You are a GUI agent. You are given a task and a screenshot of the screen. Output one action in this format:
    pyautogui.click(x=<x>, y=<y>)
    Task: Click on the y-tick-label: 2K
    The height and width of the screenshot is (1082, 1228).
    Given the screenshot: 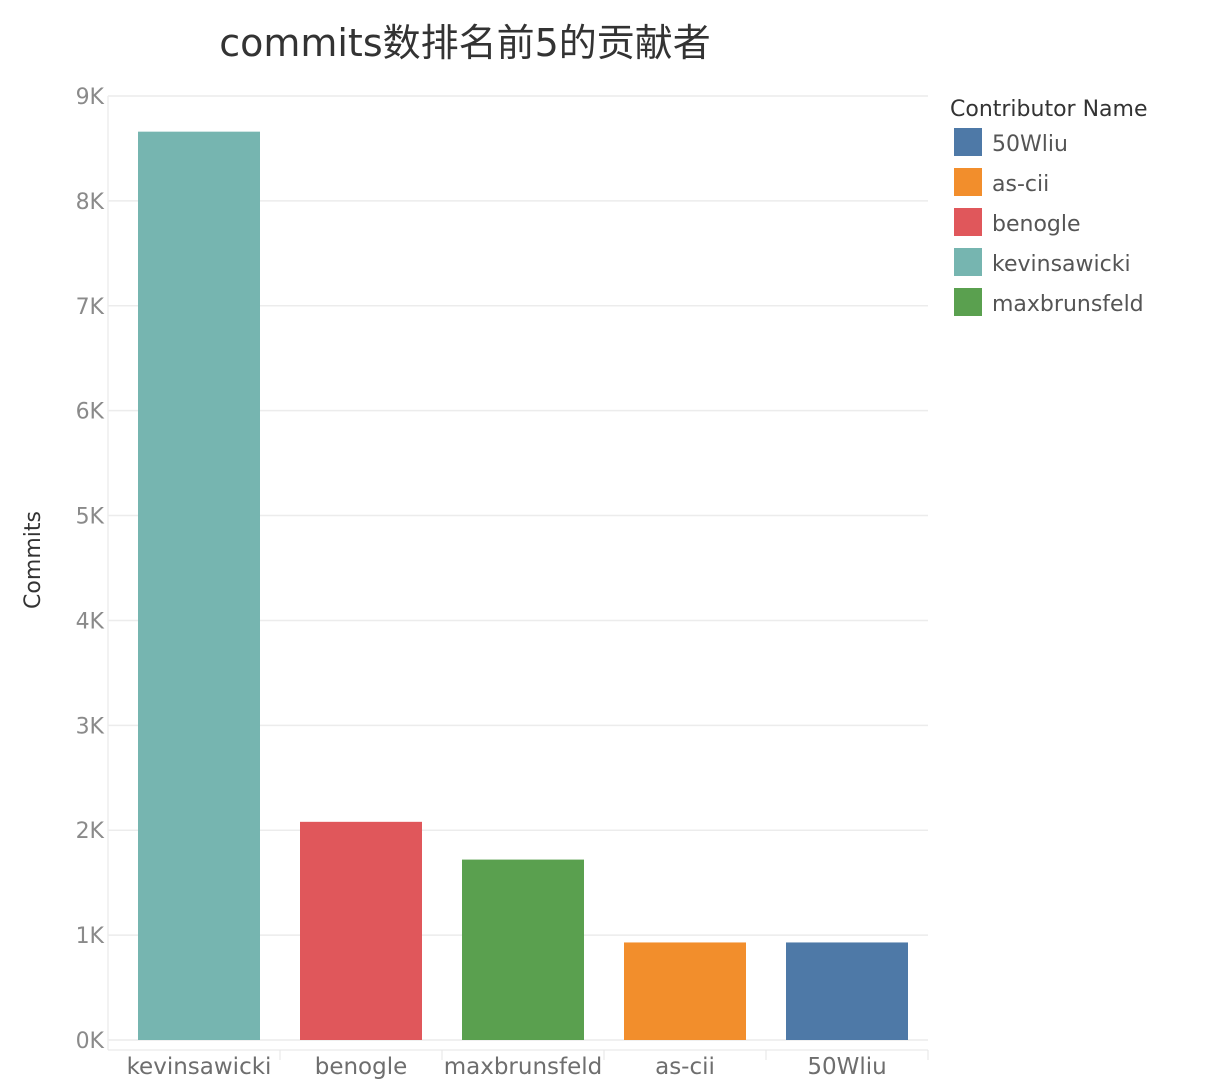 What is the action you would take?
    pyautogui.click(x=90, y=831)
    